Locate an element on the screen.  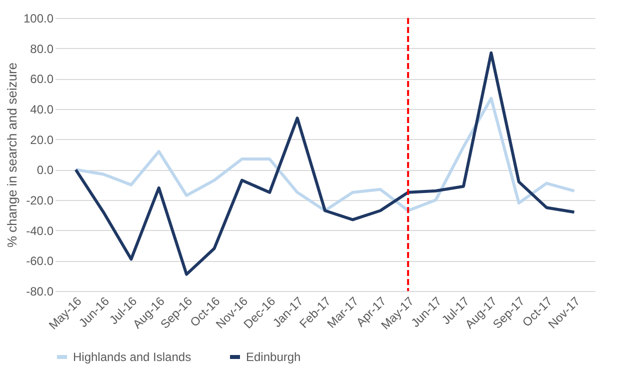
y-tick-label: 60.0 is located at coordinates (42, 79).